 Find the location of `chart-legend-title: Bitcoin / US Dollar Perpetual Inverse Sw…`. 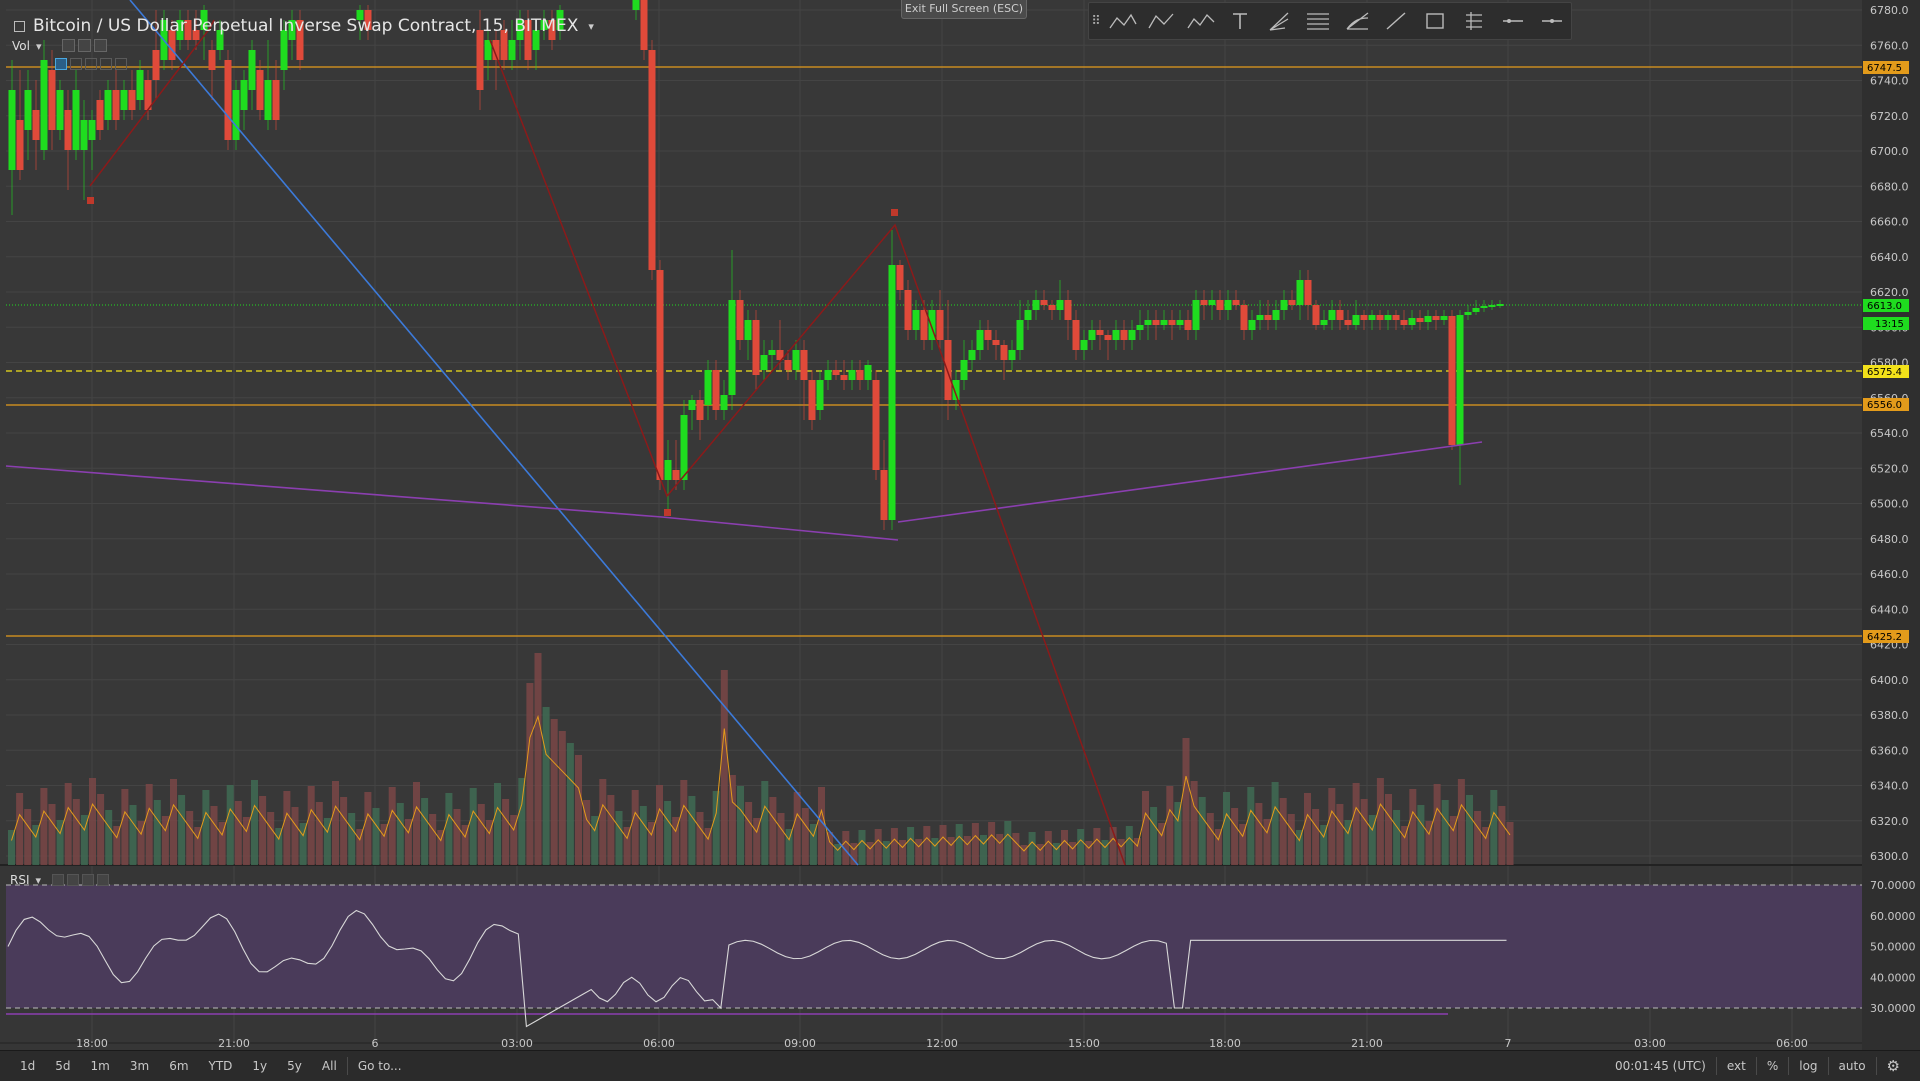

chart-legend-title: Bitcoin / US Dollar Perpetual Inverse Sw… is located at coordinates (304, 26).